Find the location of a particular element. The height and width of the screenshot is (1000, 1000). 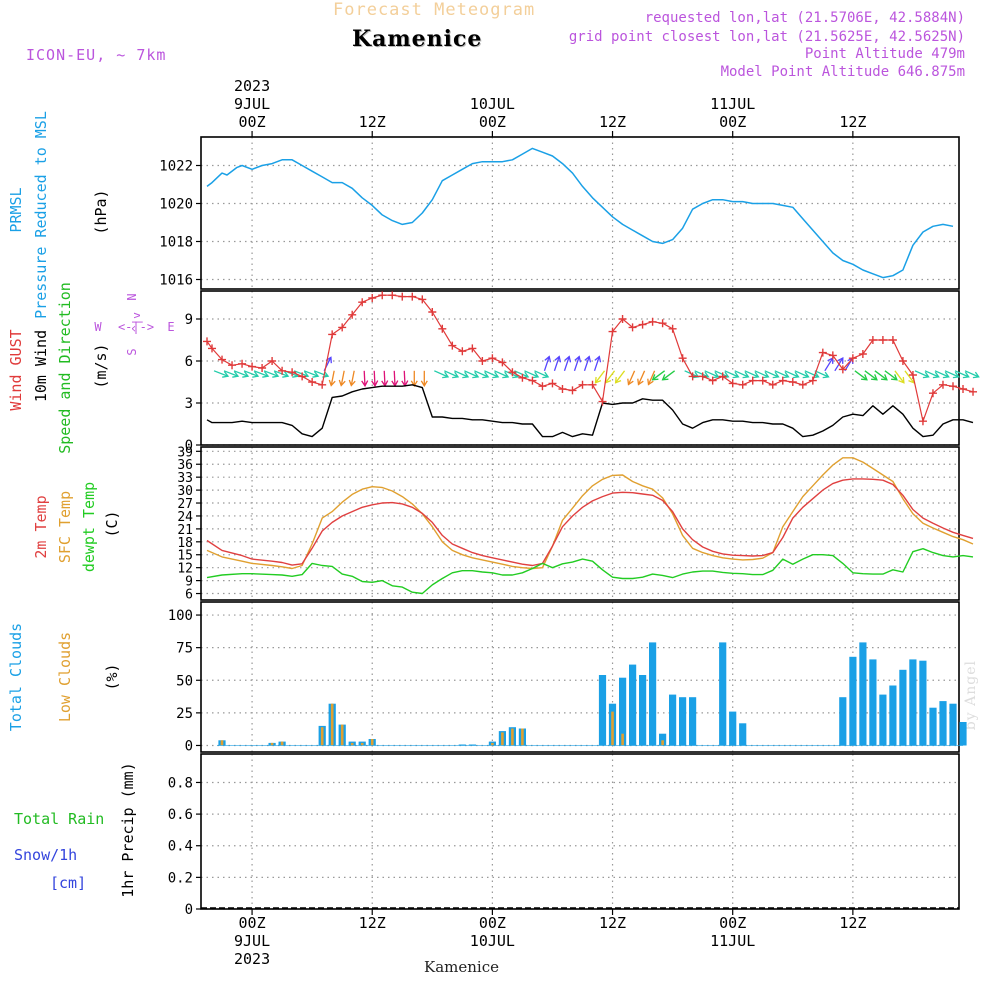

y-tick-label: 15 is located at coordinates (185, 556).